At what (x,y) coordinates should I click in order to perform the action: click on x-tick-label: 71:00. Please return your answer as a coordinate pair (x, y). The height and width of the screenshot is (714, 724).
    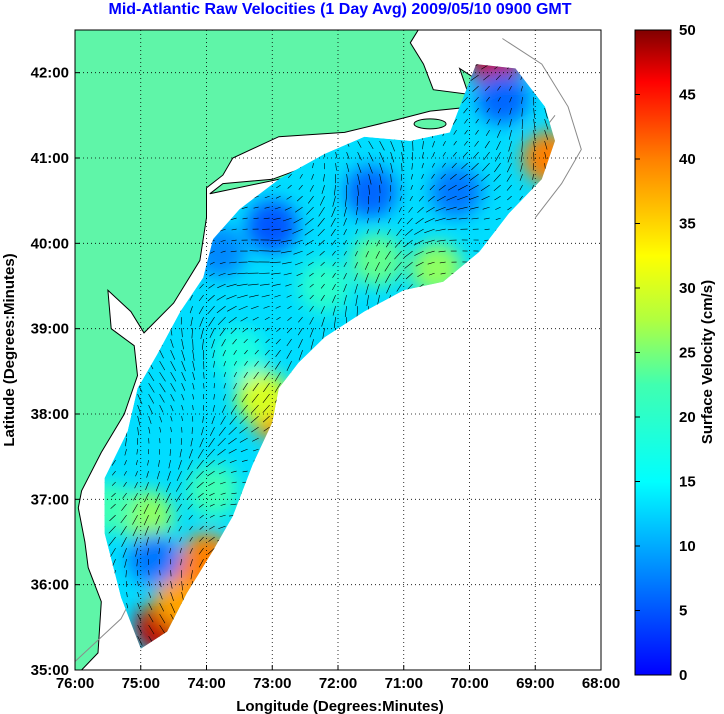
    Looking at the image, I should click on (404, 683).